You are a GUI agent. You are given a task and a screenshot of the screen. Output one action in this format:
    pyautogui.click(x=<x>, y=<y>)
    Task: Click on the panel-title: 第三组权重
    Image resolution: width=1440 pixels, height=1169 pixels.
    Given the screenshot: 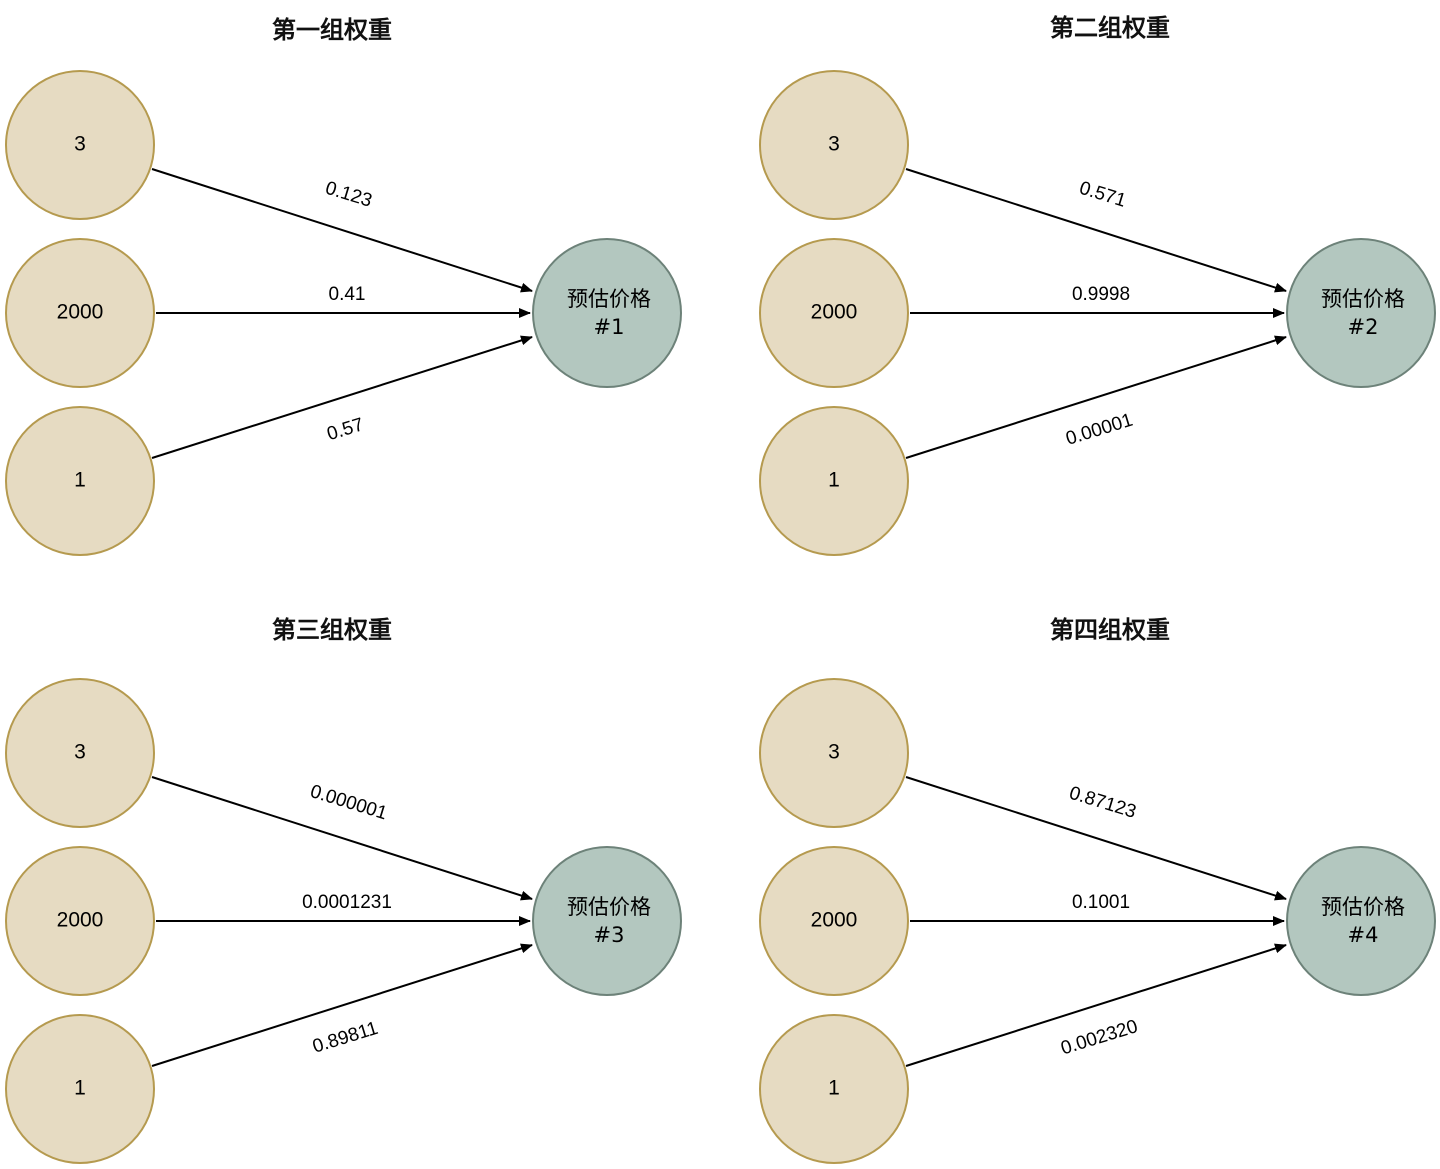 What is the action you would take?
    pyautogui.click(x=332, y=630)
    